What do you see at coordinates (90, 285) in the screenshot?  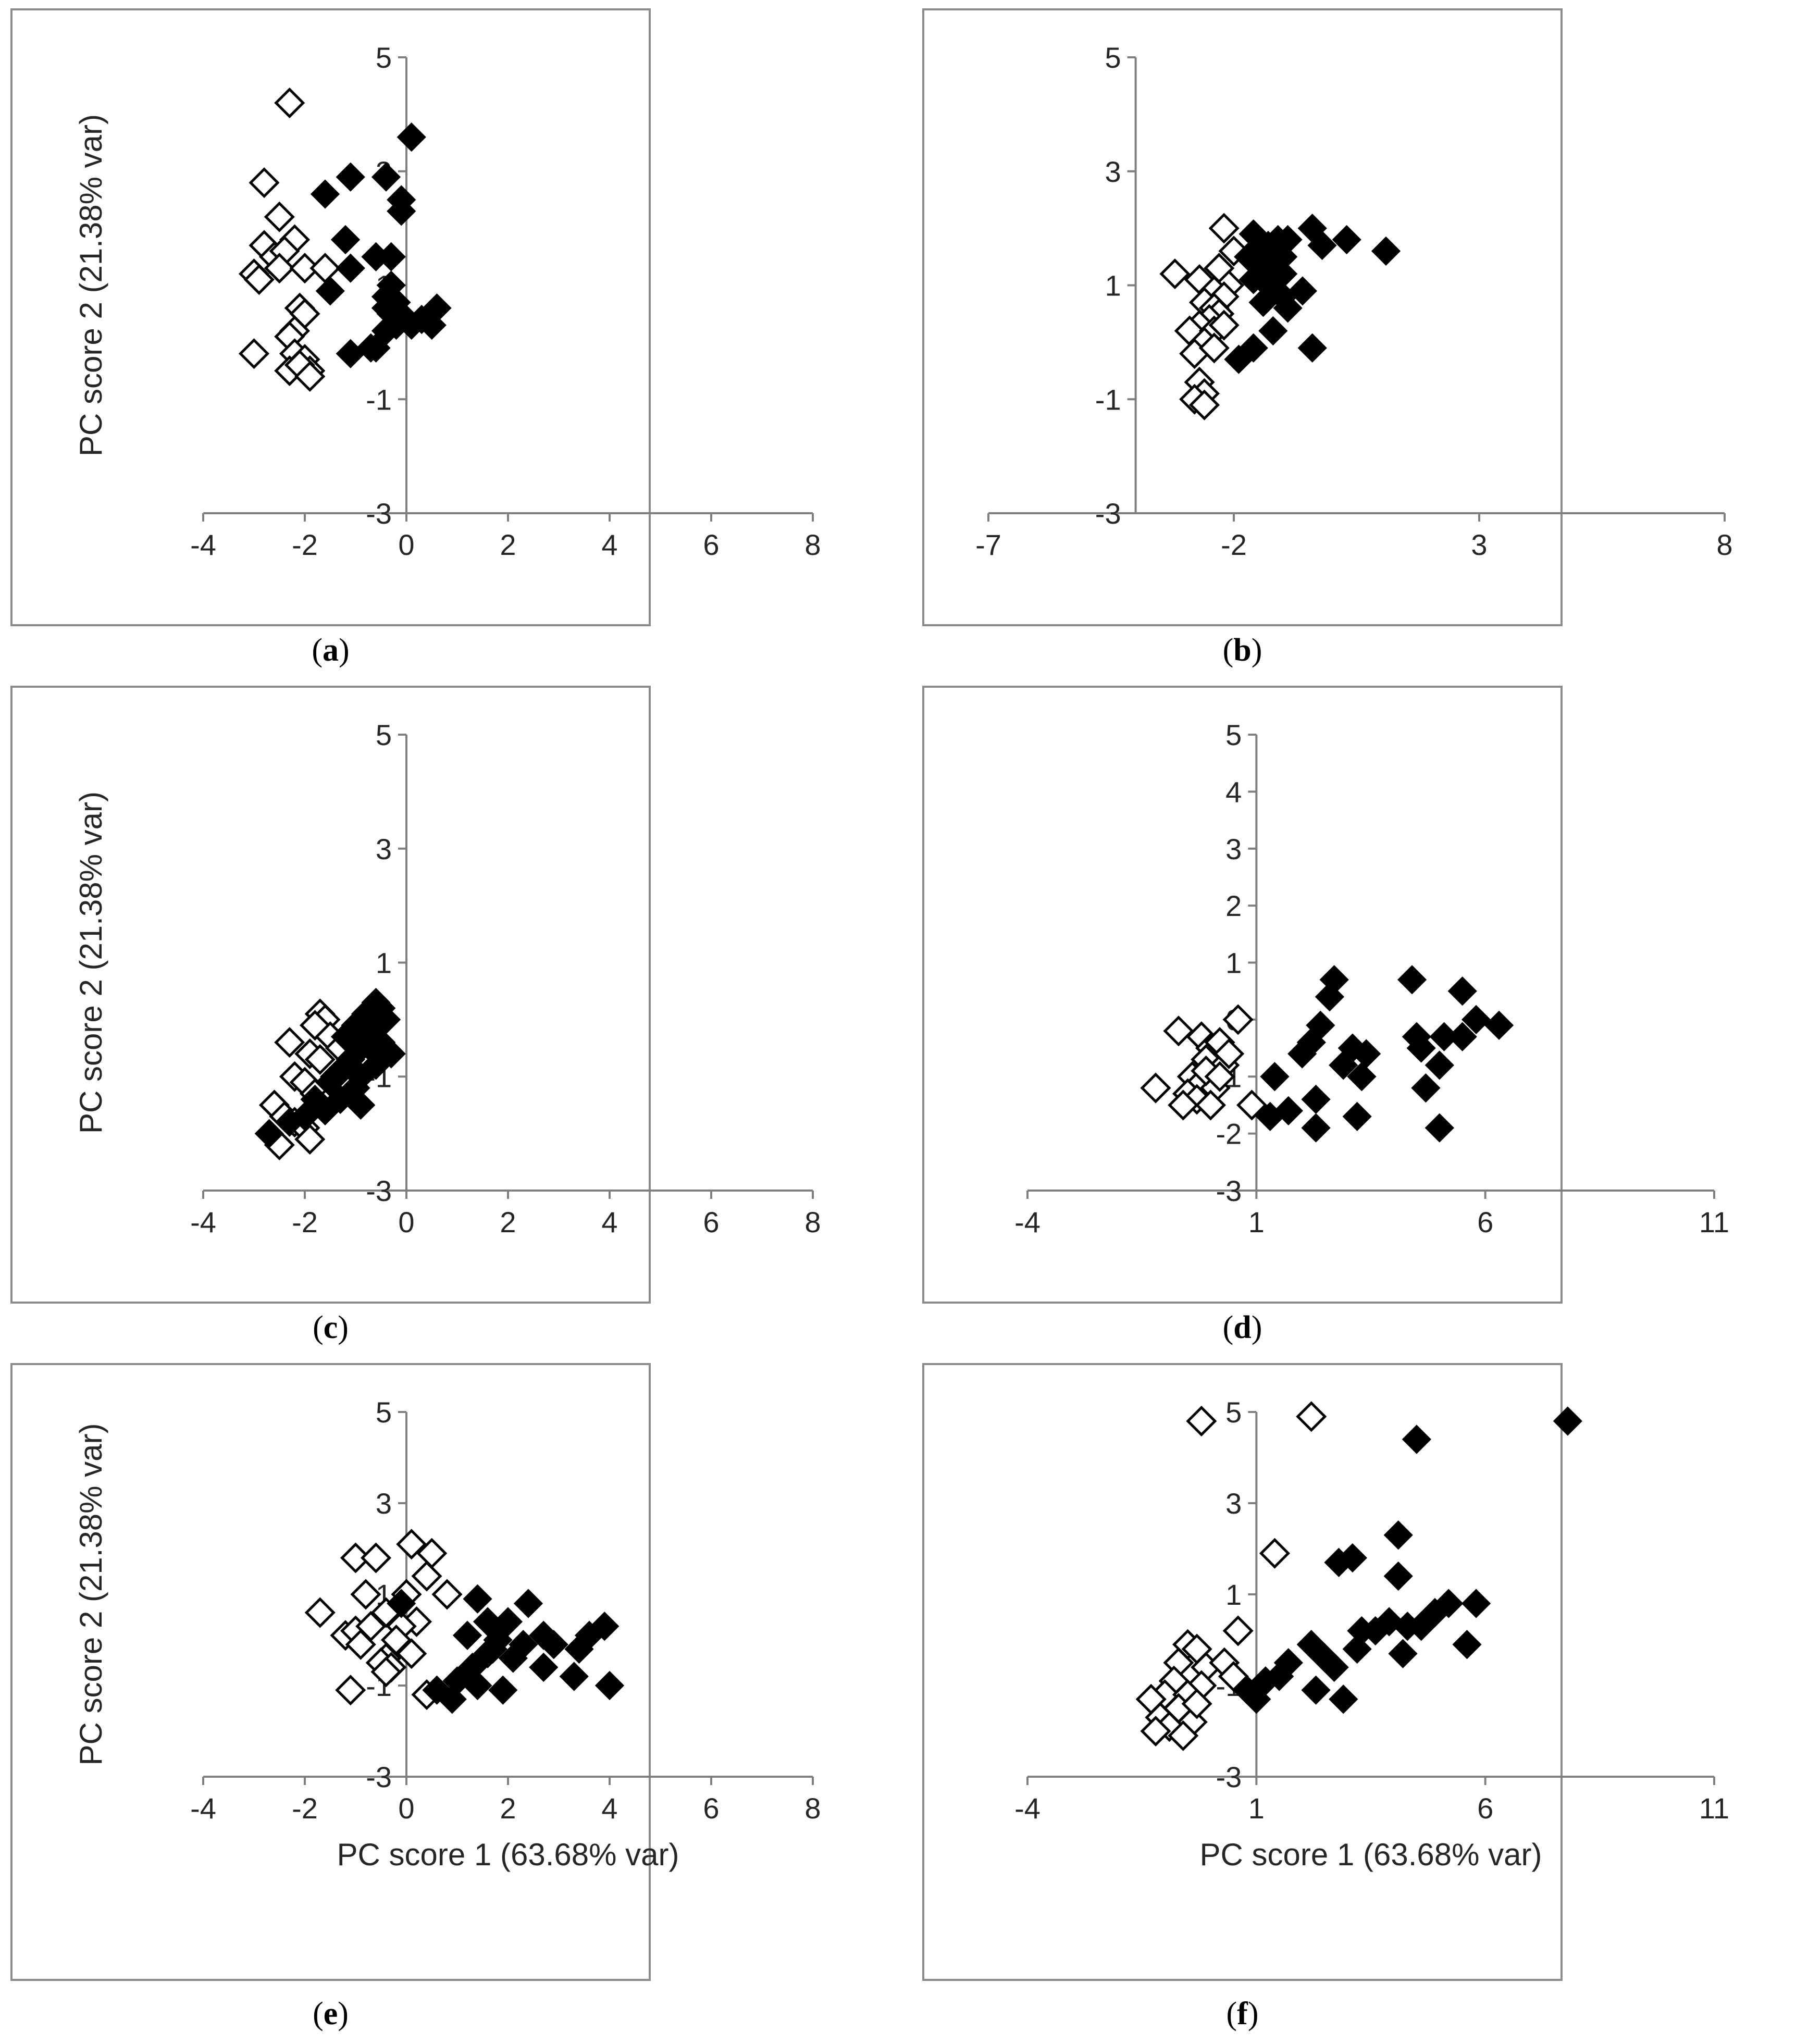 I see `panel-a-y-axis-label: PC score 2 (21.38% var)` at bounding box center [90, 285].